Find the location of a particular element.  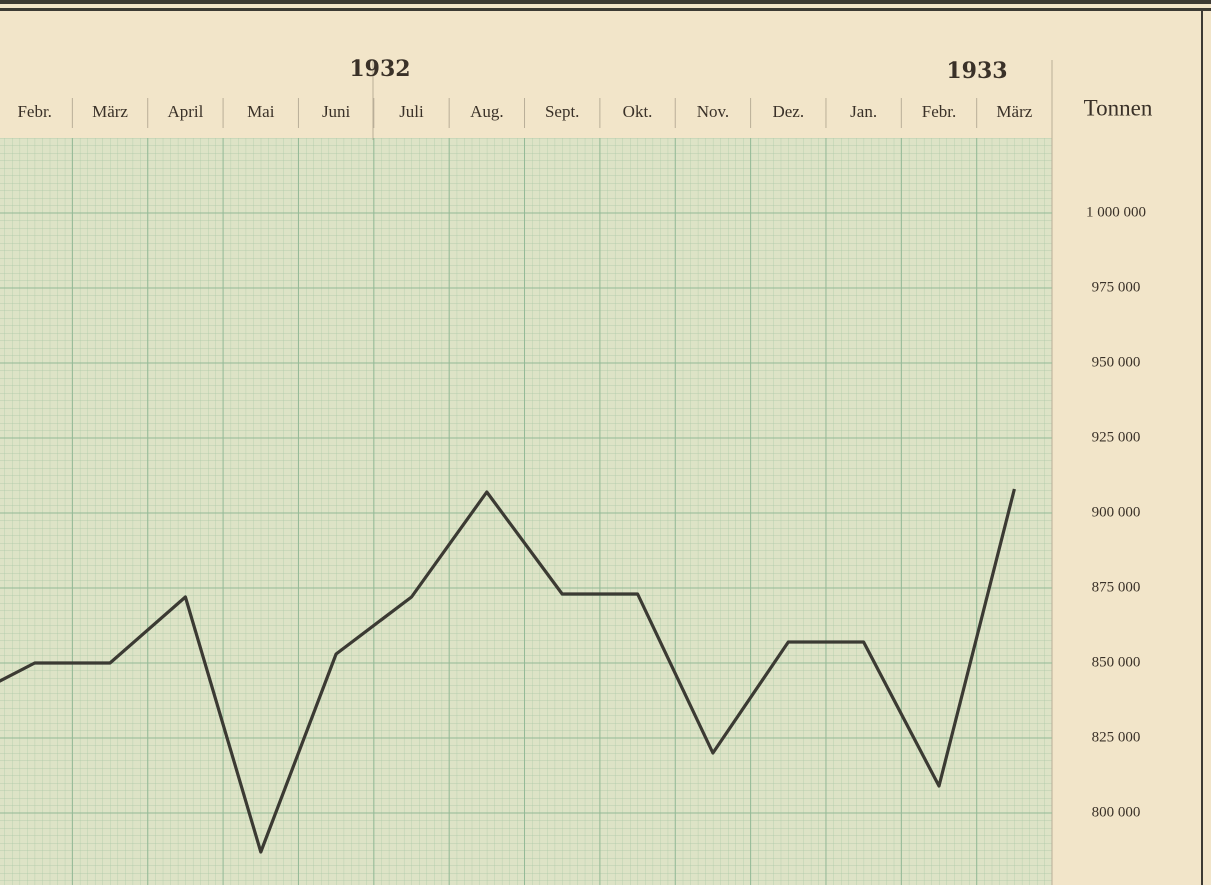

y-axis-label: Tonnen is located at coordinates (1118, 107).